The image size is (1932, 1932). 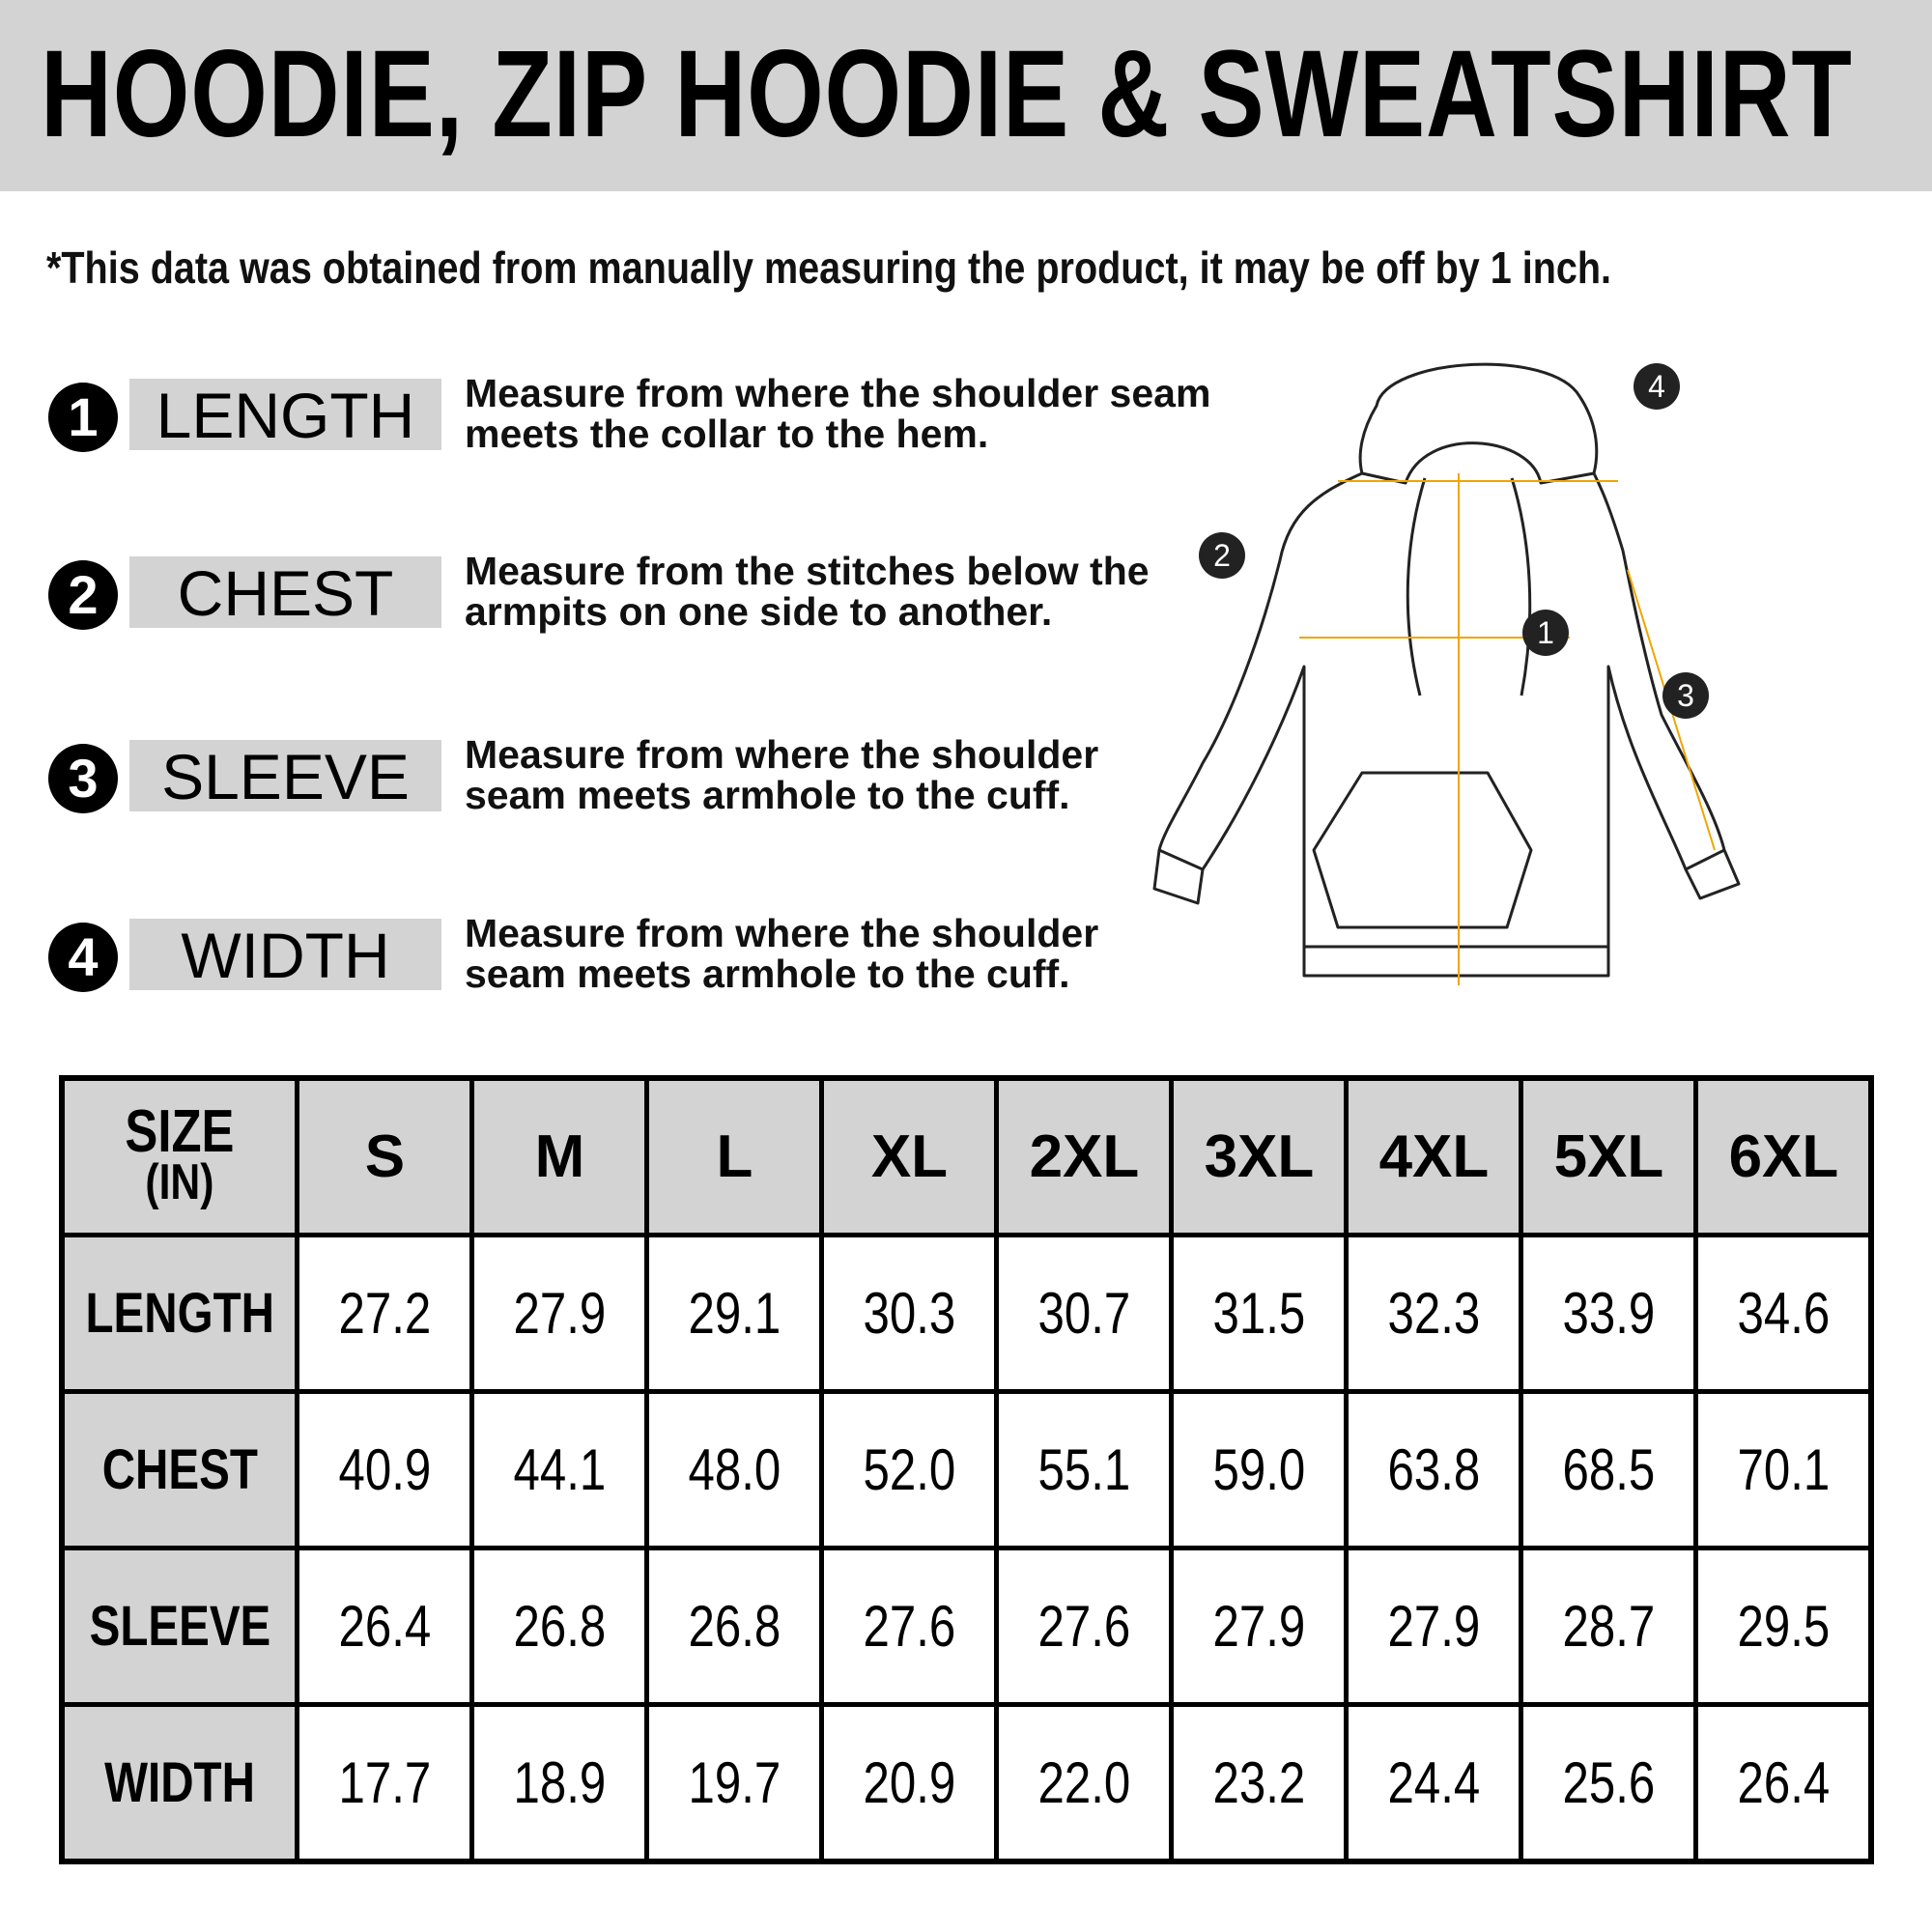 What do you see at coordinates (1507, 729) in the screenshot?
I see `measure-guides` at bounding box center [1507, 729].